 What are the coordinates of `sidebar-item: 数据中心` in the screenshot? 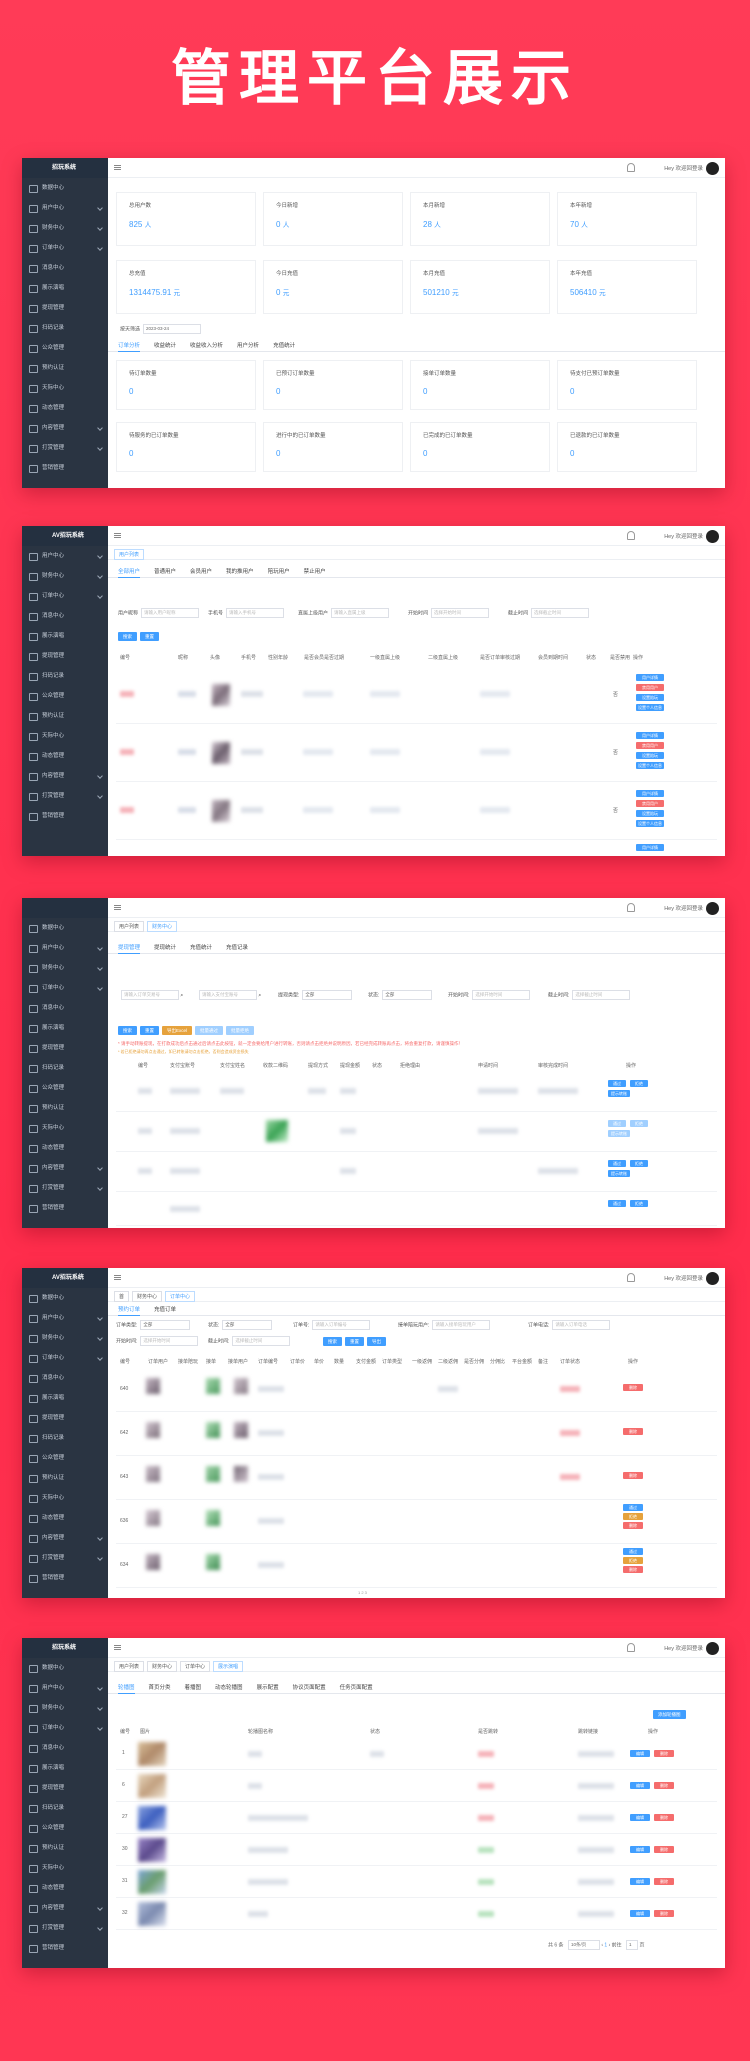 It's located at (65, 928).